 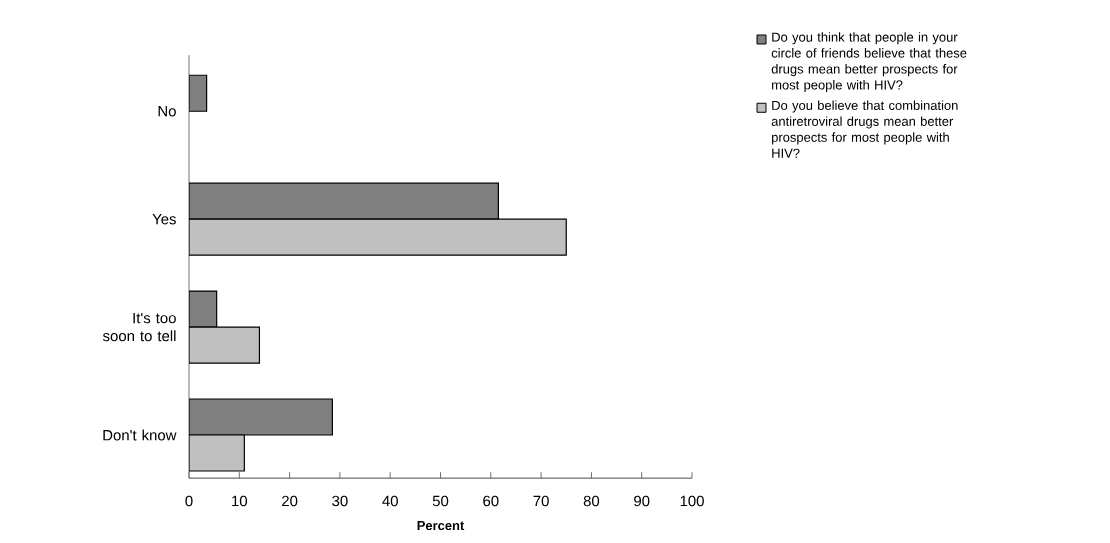 What do you see at coordinates (240, 501) in the screenshot?
I see `x-tick-label: 10` at bounding box center [240, 501].